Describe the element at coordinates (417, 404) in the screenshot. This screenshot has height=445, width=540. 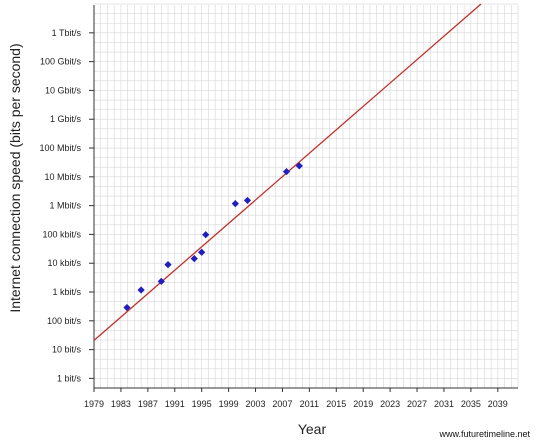
I see `x-tick-label: 2027` at that location.